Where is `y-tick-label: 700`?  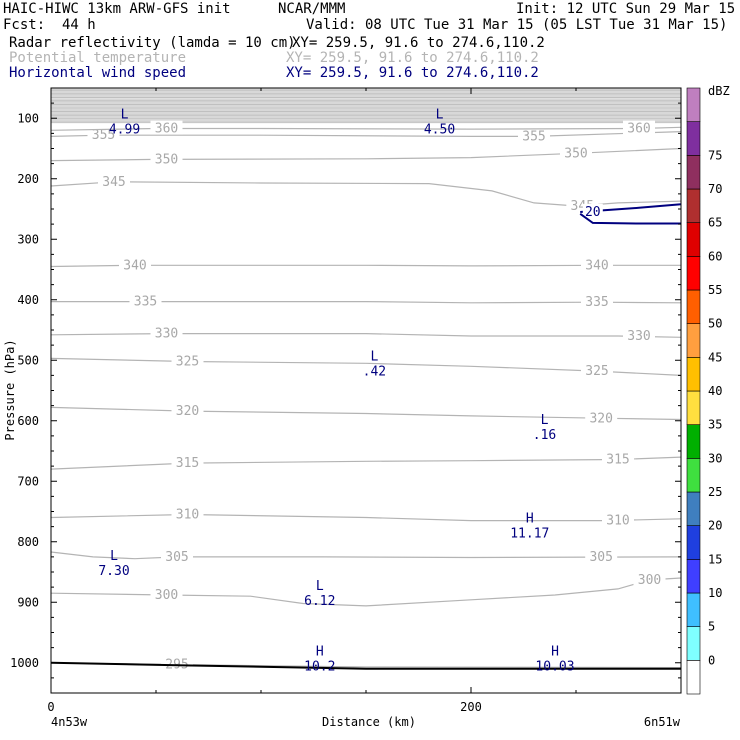 y-tick-label: 700 is located at coordinates (28, 481).